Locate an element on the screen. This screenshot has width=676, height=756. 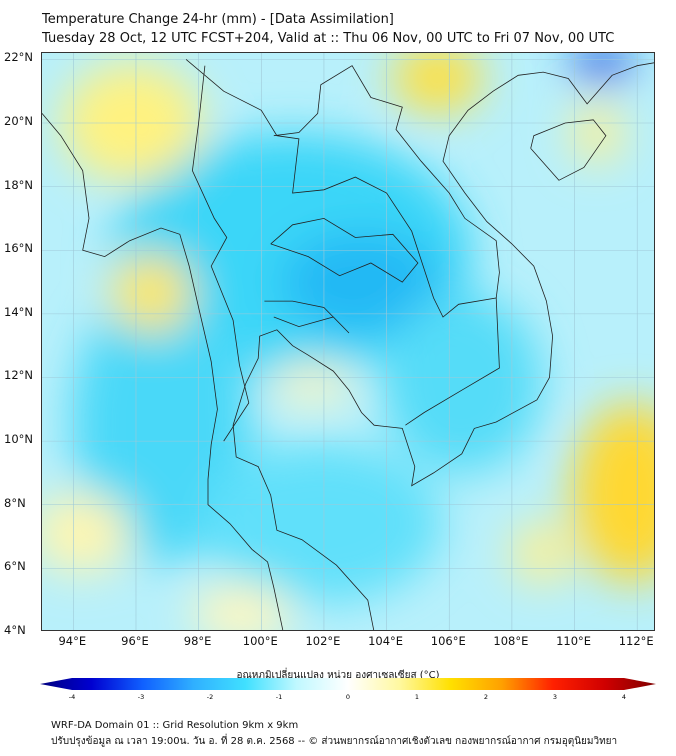
longitude-label: 94°E is located at coordinates (72, 641).